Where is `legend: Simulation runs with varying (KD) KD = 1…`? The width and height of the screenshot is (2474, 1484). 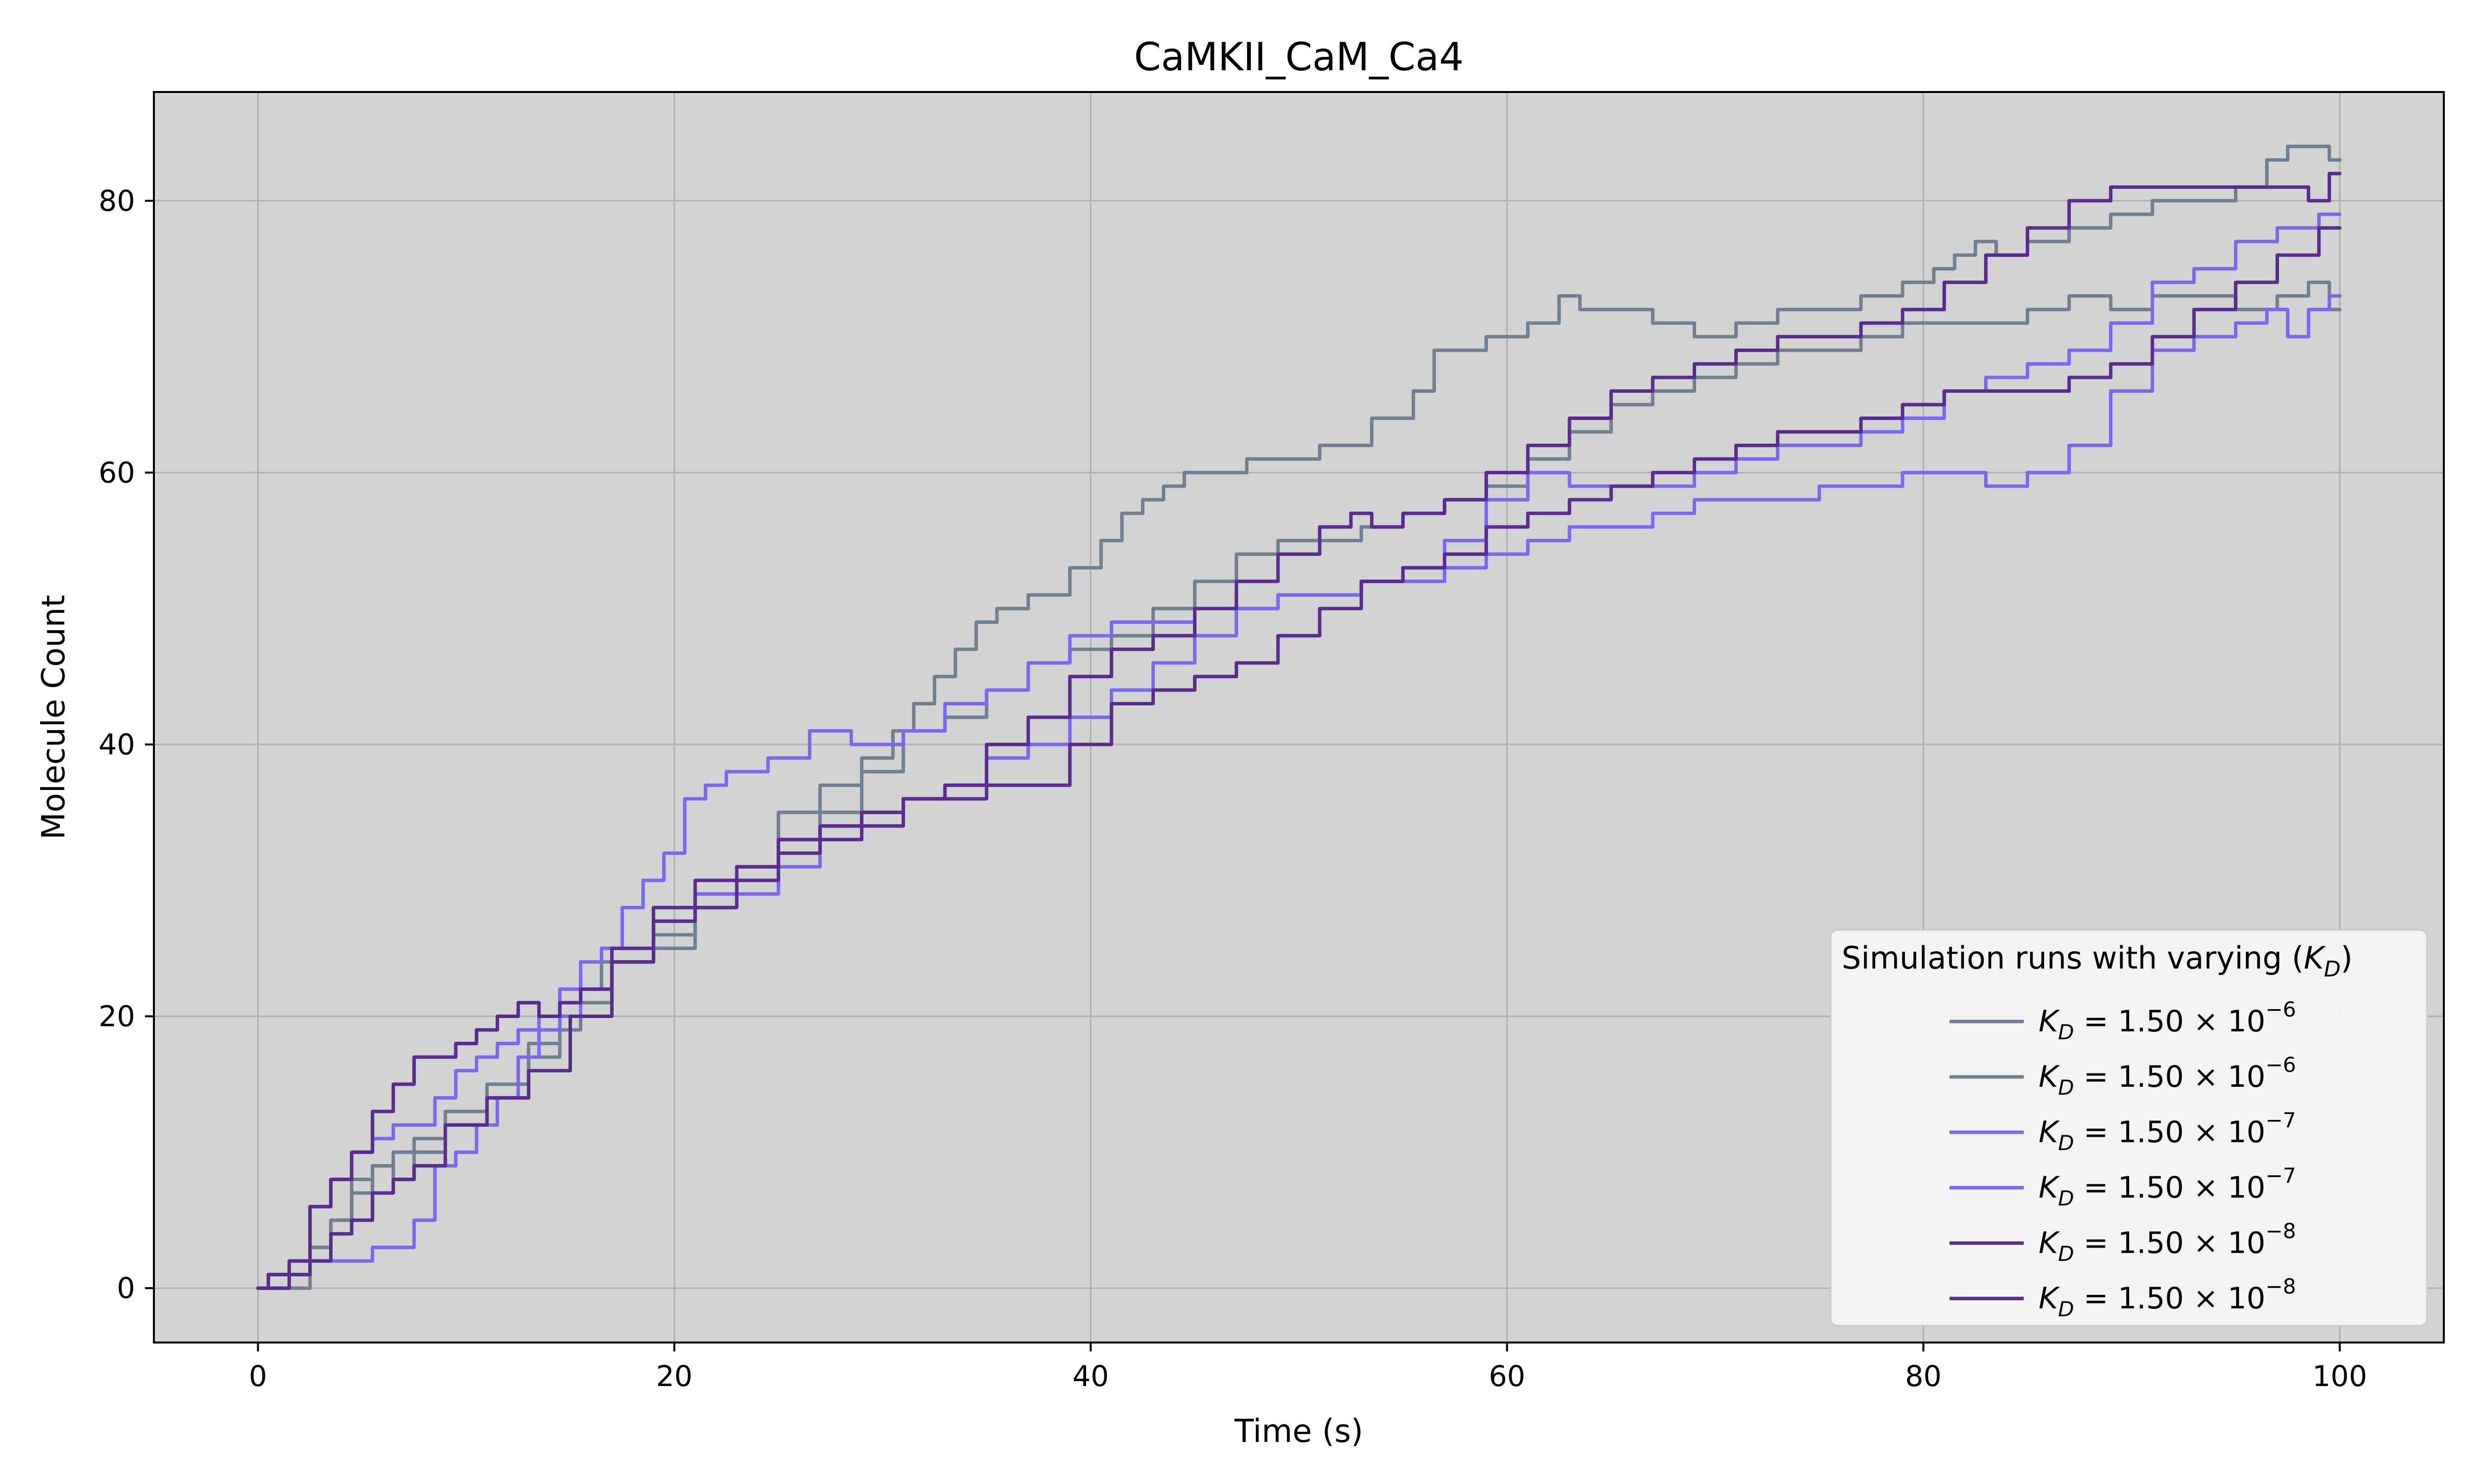
legend: Simulation runs with varying (KD) KD = 1… is located at coordinates (2129, 1128).